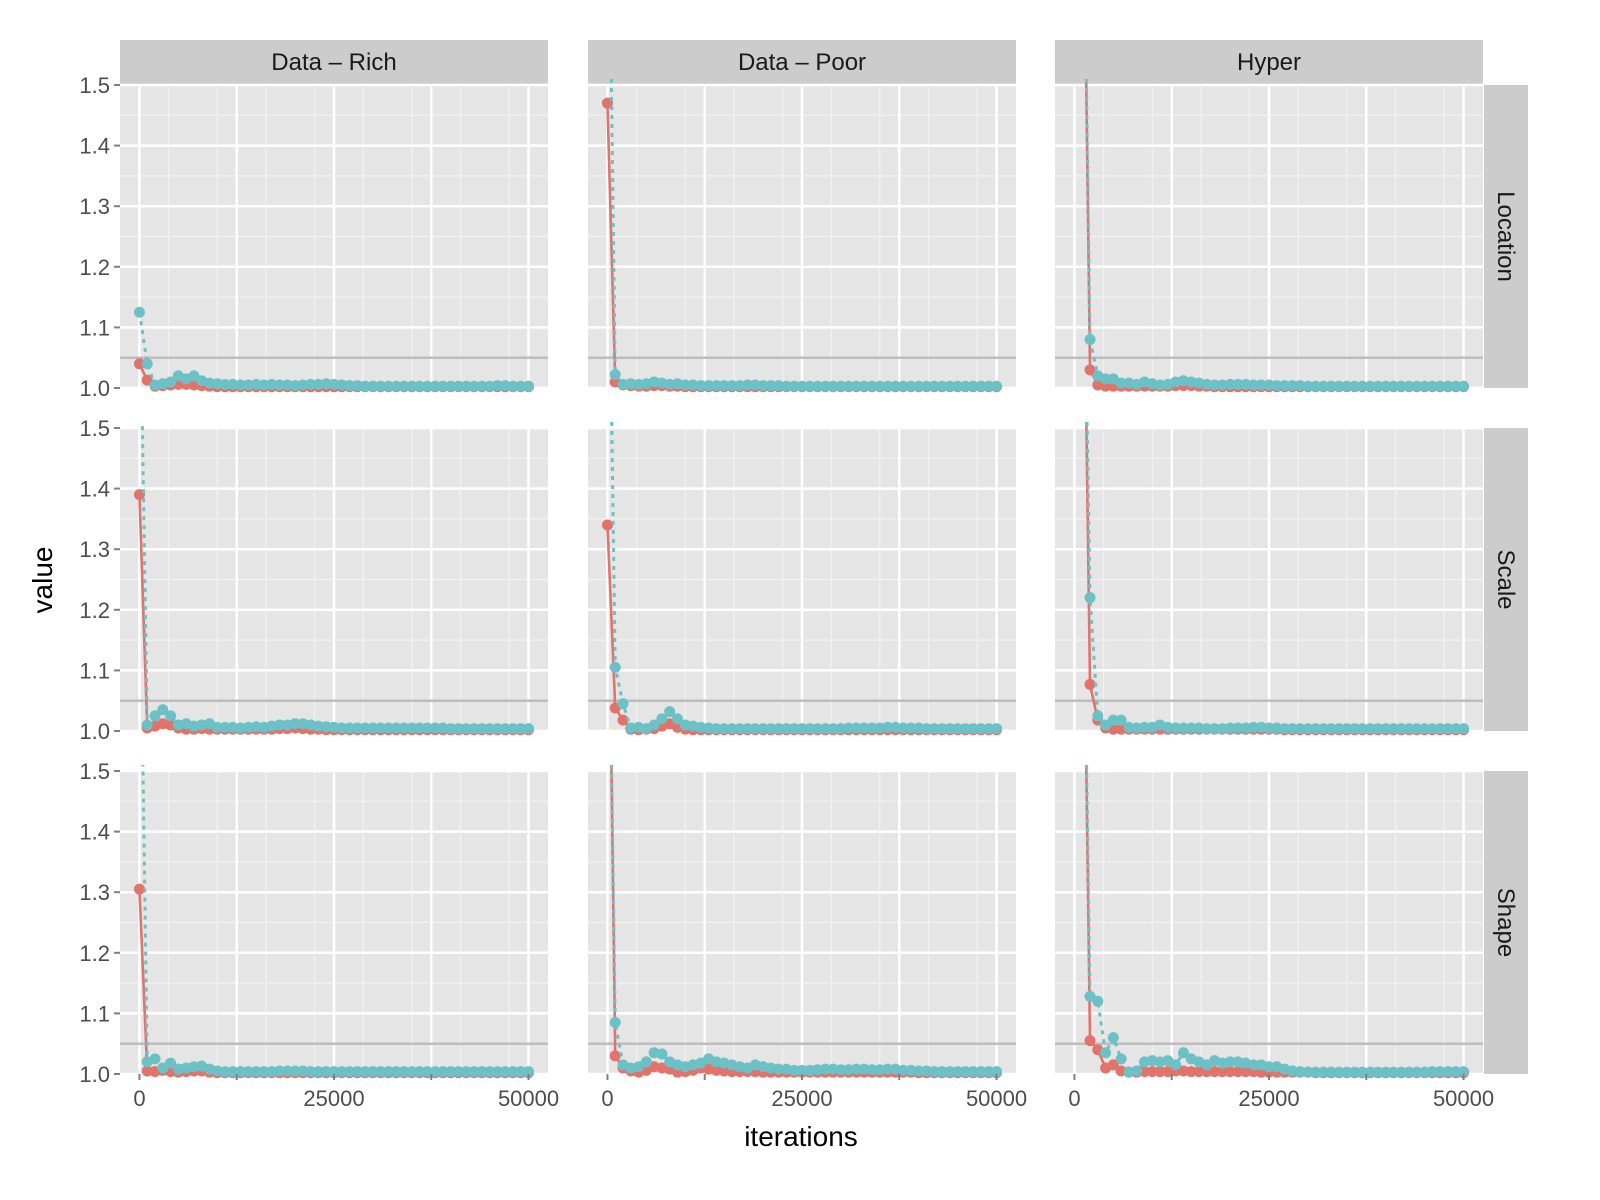  I want to click on x-axis-title: iterations, so click(801, 1136).